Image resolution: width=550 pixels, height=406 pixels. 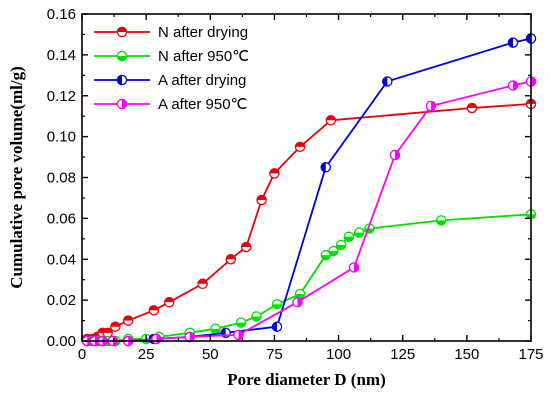 What do you see at coordinates (61, 55) in the screenshot?
I see `y-tick-label: 0.14` at bounding box center [61, 55].